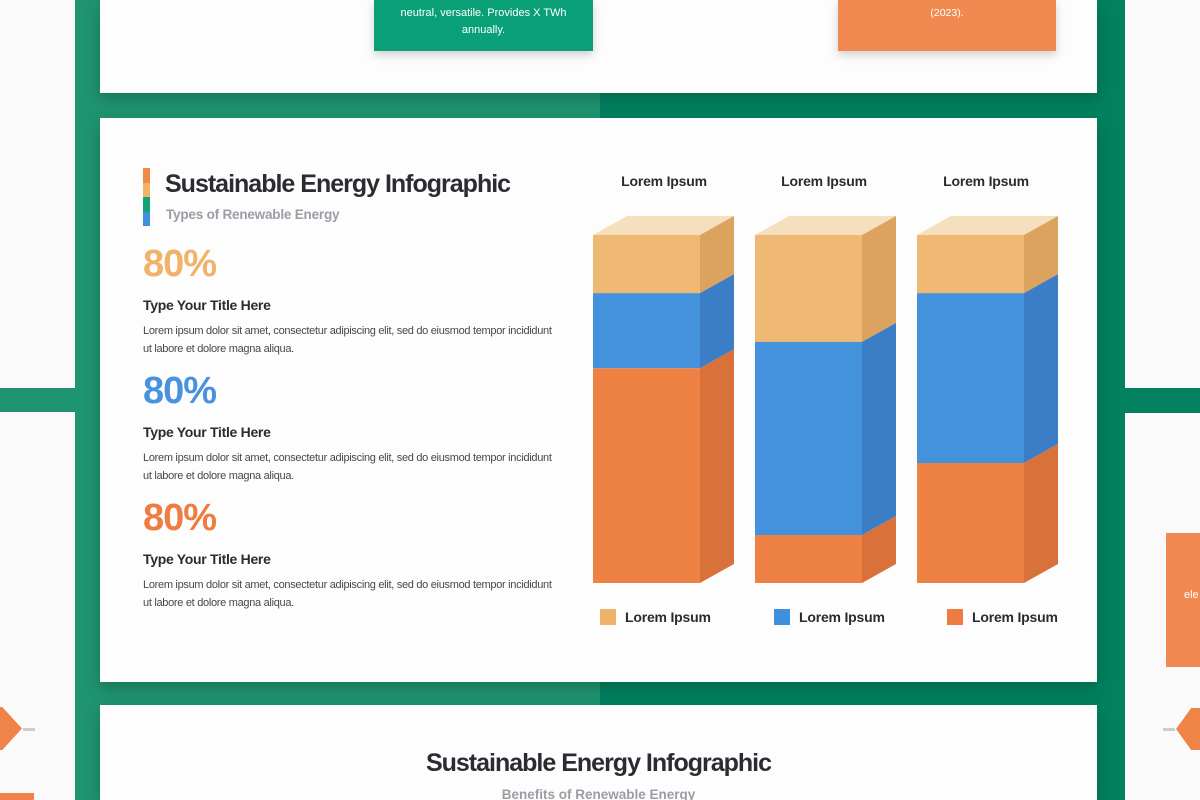 The image size is (1200, 800). Describe the element at coordinates (37, 400) in the screenshot. I see `left-neighbor-green-bar` at that location.